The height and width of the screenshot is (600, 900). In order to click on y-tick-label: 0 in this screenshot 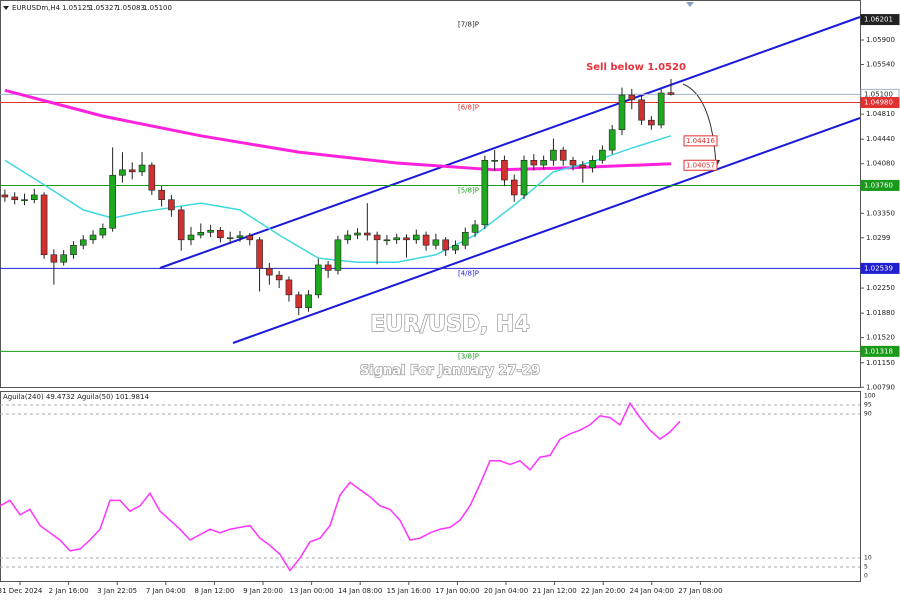, I will do `click(866, 576)`.